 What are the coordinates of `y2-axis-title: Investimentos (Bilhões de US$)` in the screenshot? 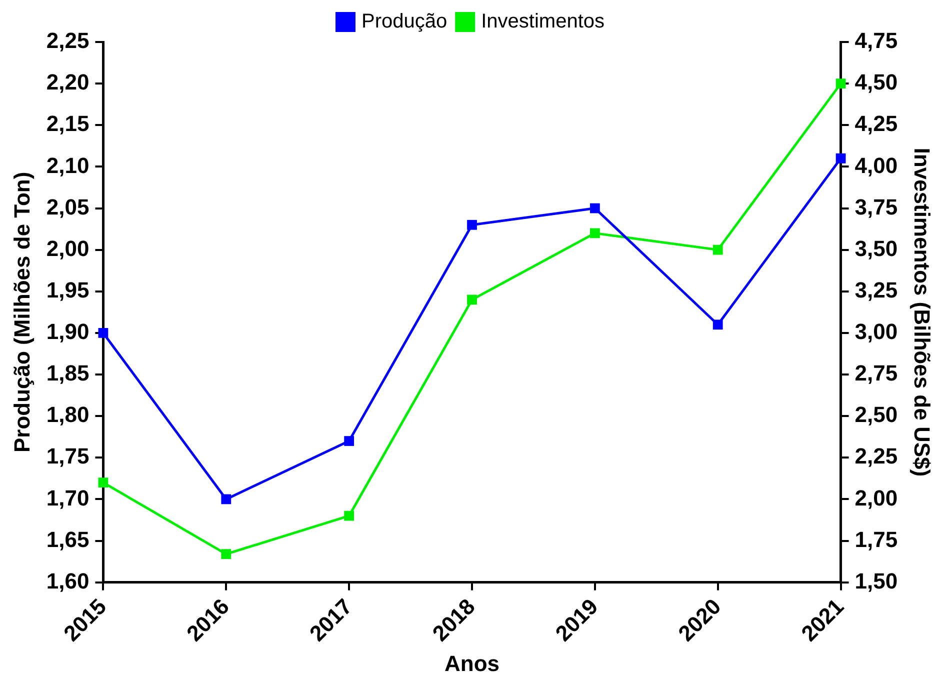 It's located at (922, 312).